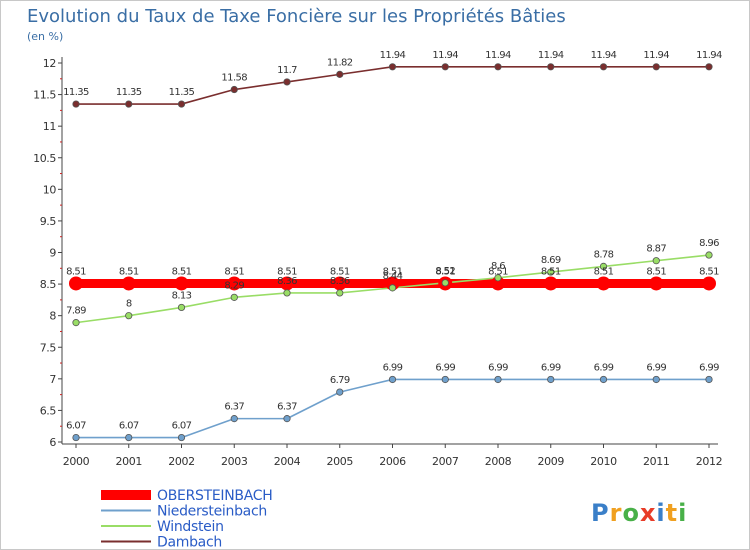 The image size is (750, 550). Describe the element at coordinates (340, 461) in the screenshot. I see `x-tick-label: 2005` at that location.